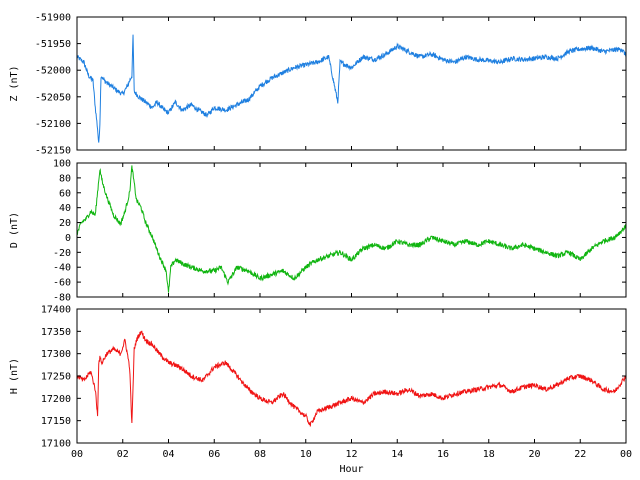 The image size is (640, 480). I want to click on y-tick-label-1-8: -60, so click(62, 283).